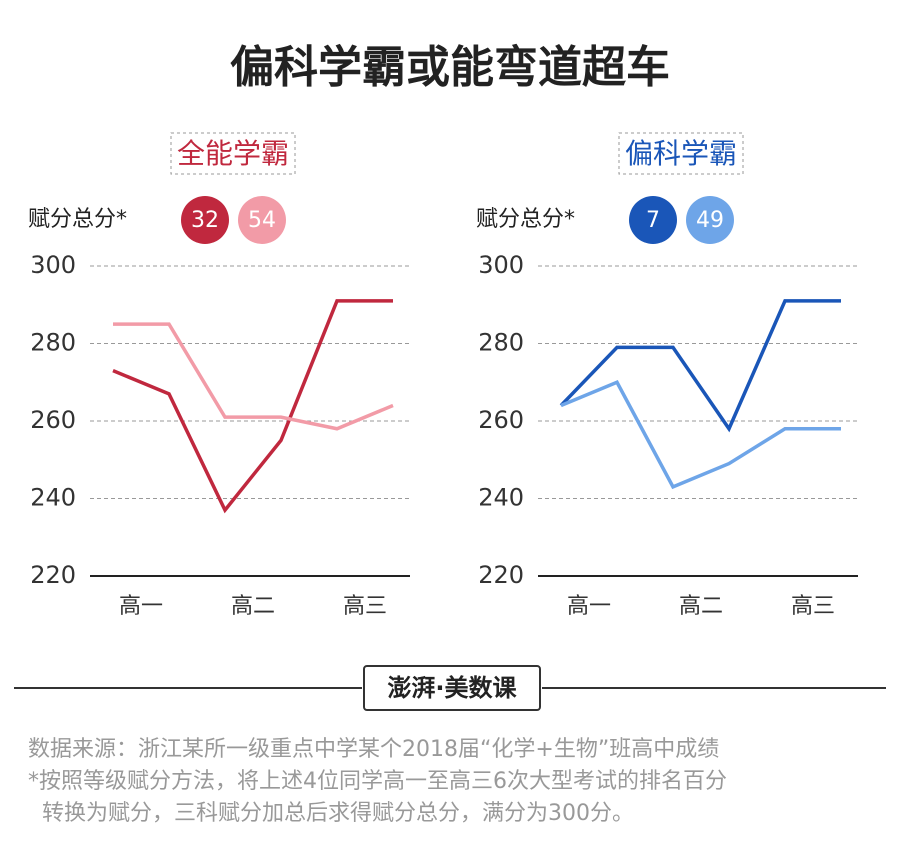 This screenshot has height=841, width=900. I want to click on brand: 澎湃·美数课, so click(452, 688).